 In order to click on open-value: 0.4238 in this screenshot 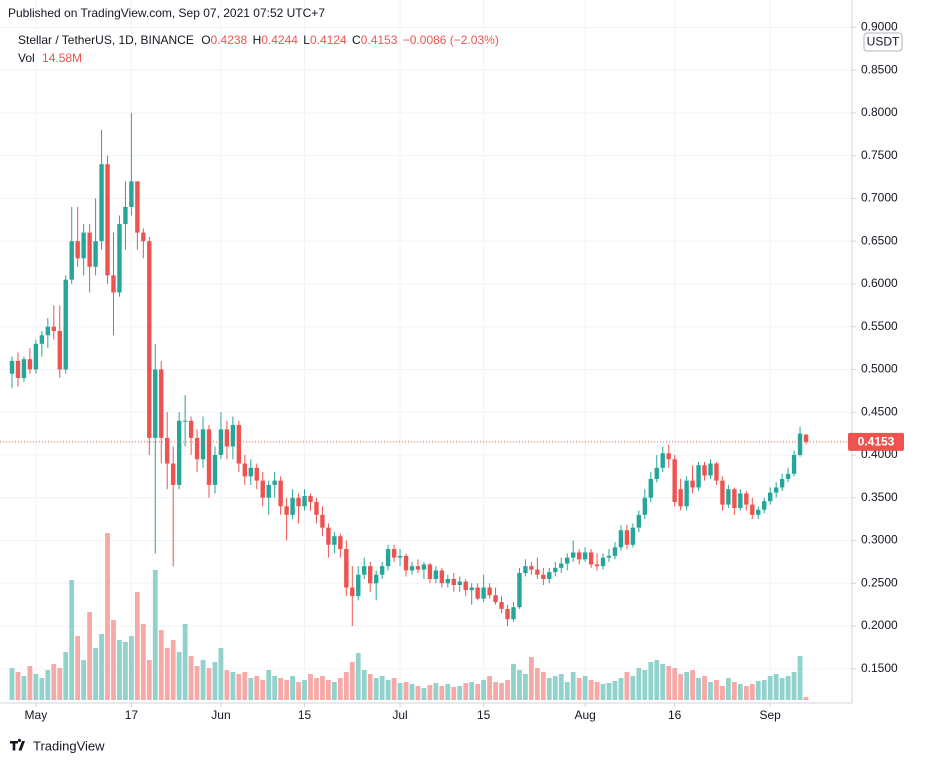, I will do `click(229, 40)`.